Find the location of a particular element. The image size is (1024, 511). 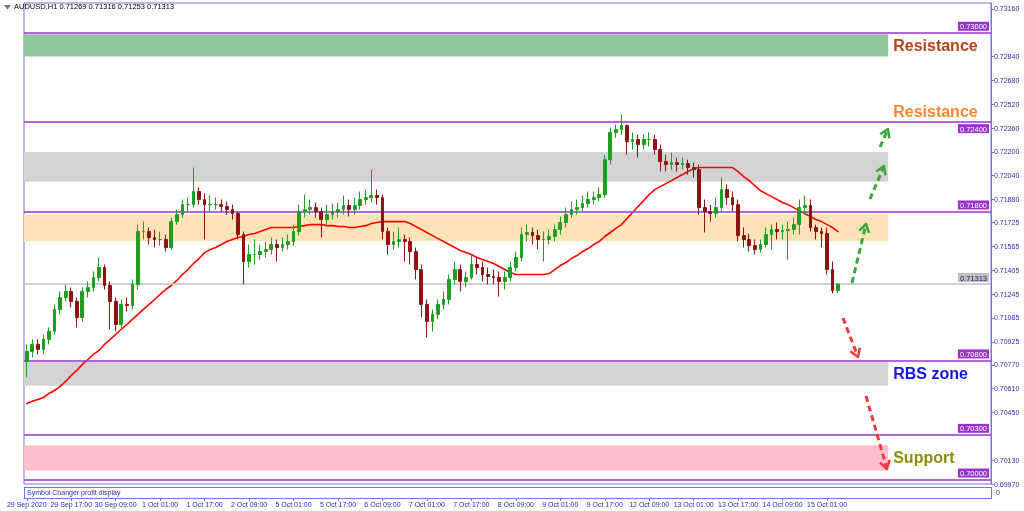

band-label: Support is located at coordinates (924, 458).